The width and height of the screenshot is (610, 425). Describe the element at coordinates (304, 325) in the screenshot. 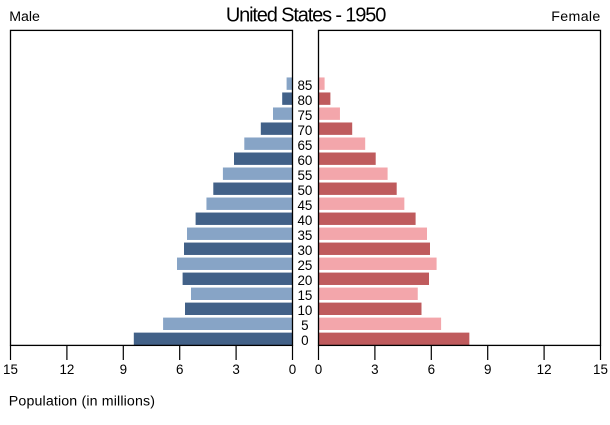

I see `svg-text: 5` at that location.